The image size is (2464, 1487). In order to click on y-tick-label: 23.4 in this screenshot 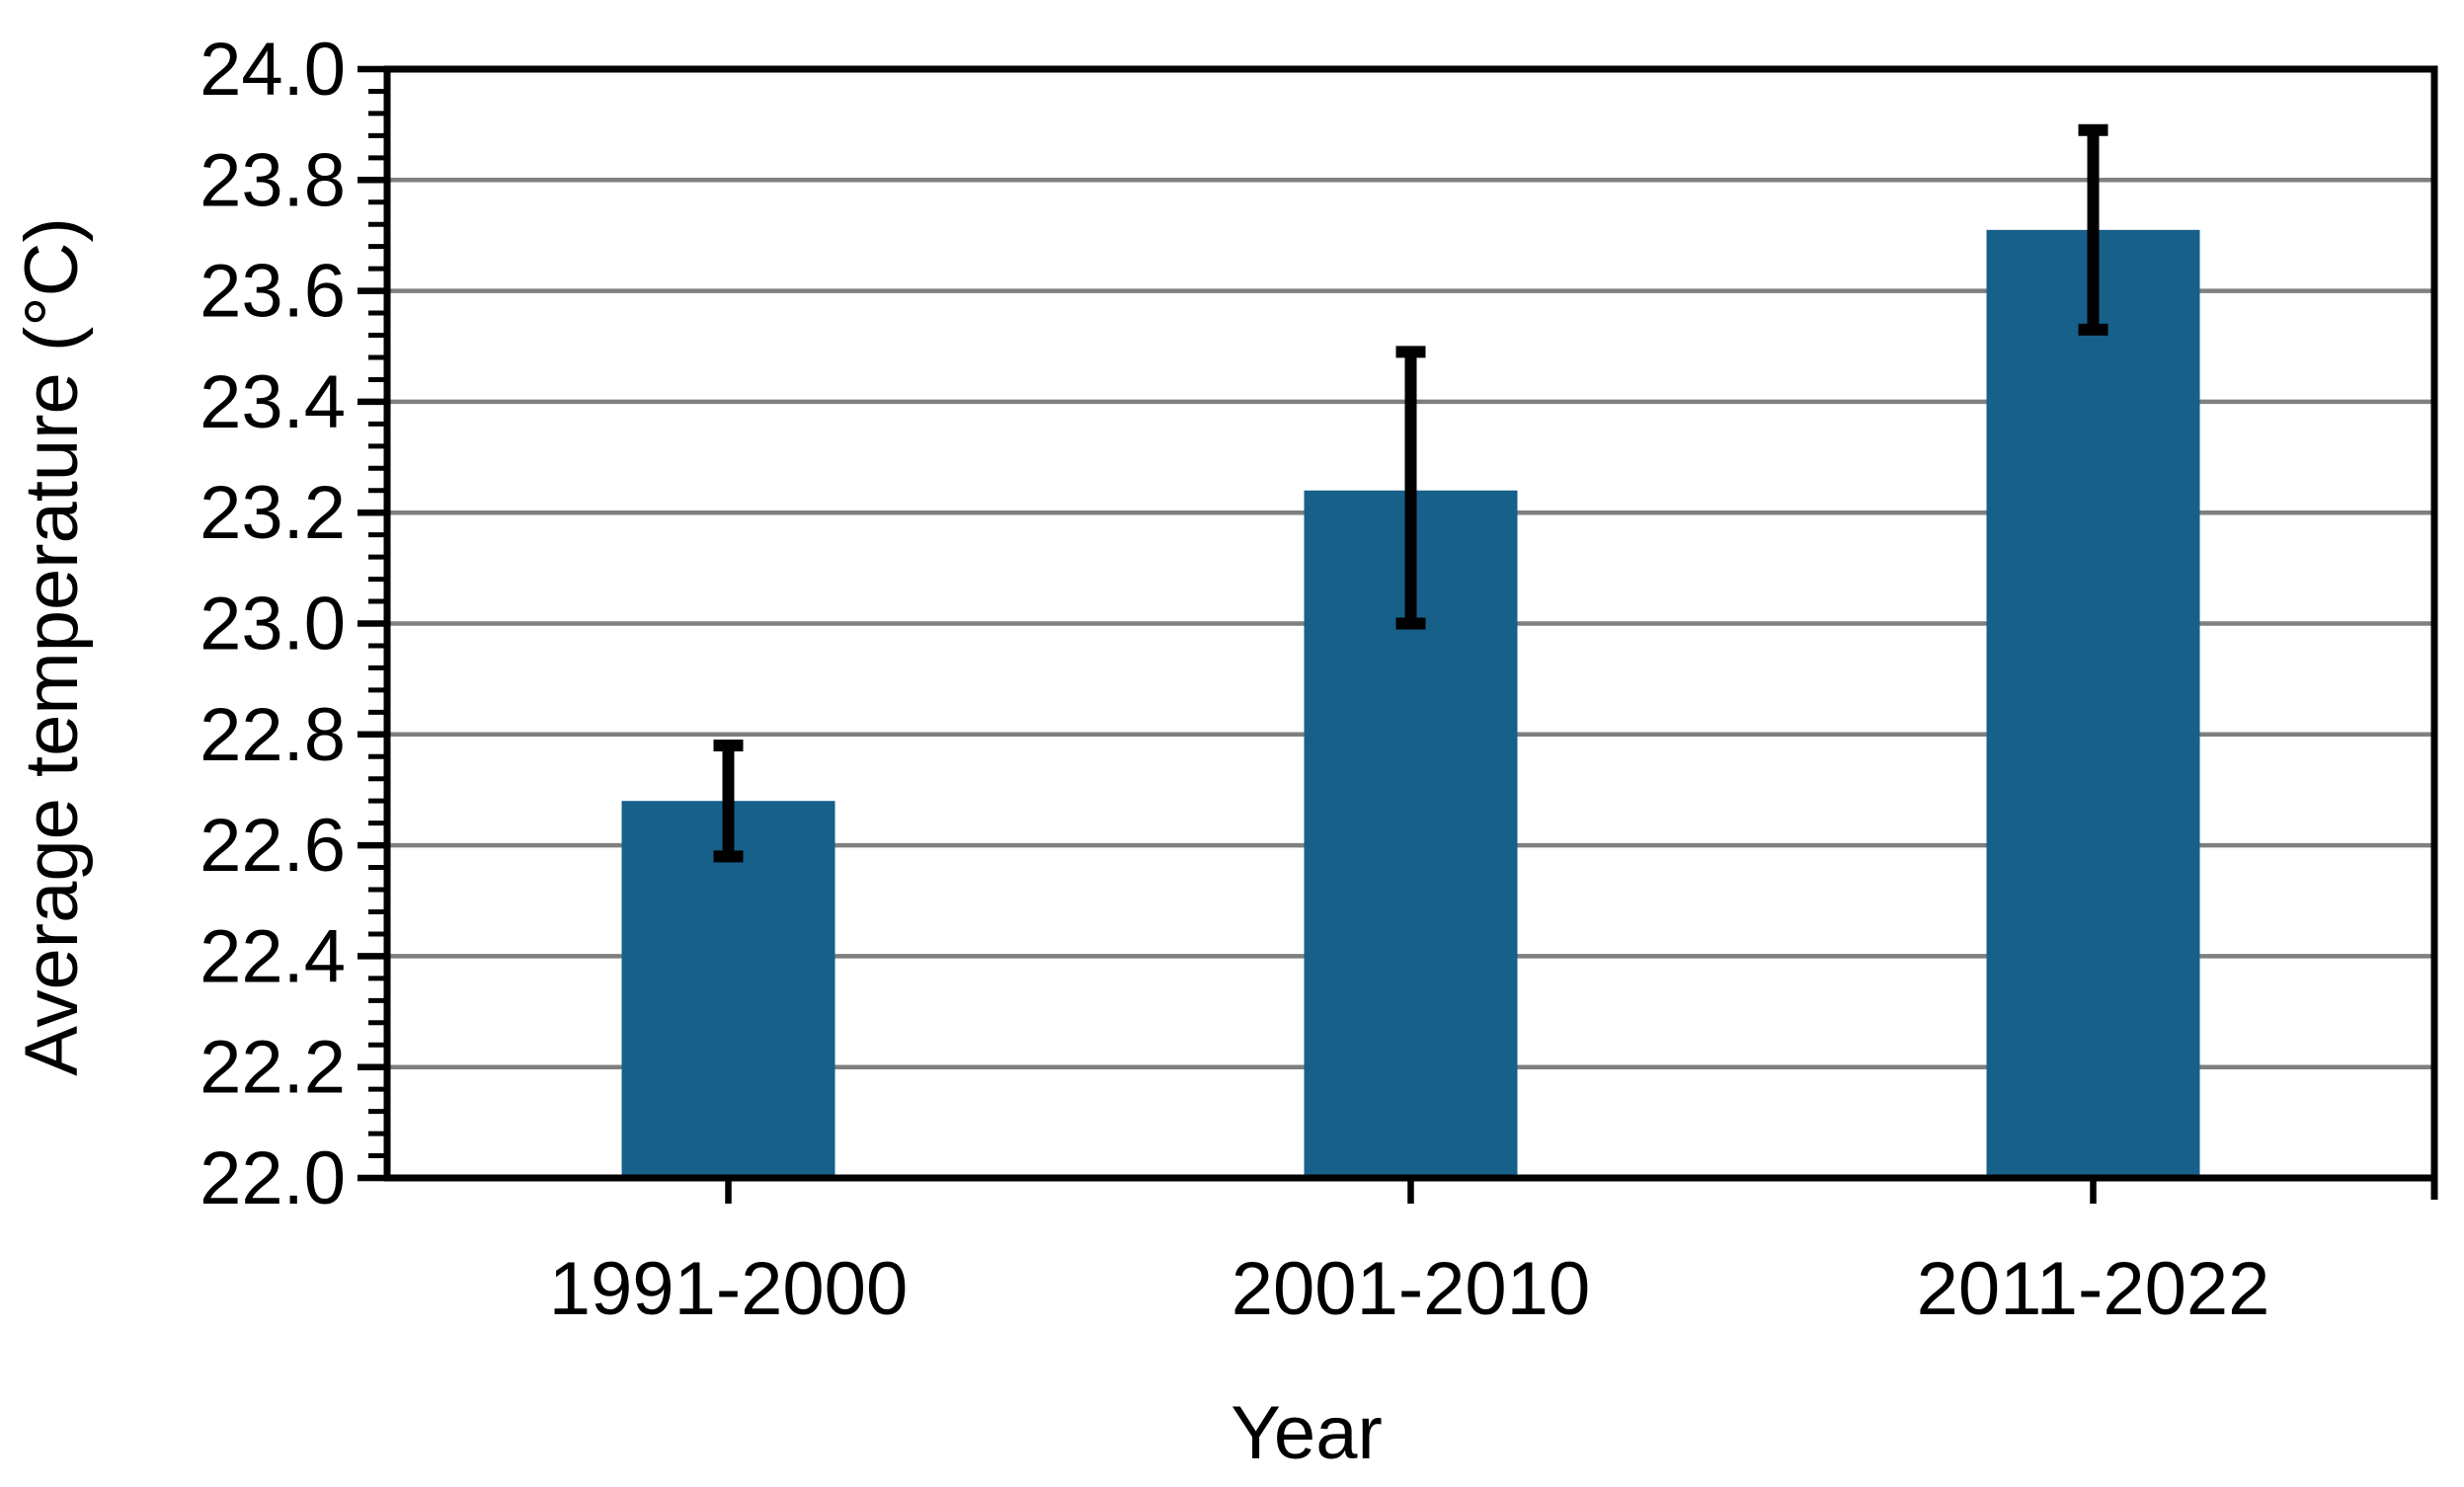, I will do `click(272, 402)`.